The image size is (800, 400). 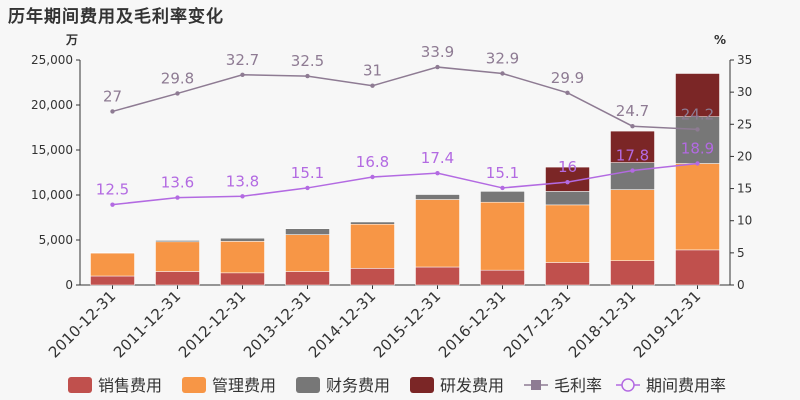 What do you see at coordinates (82, 324) in the screenshot?
I see `x-tick-label: 2010-12-31` at bounding box center [82, 324].